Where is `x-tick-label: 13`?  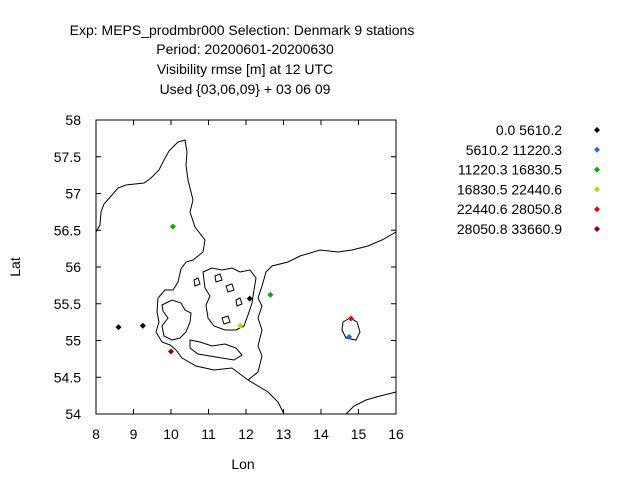 x-tick-label: 13 is located at coordinates (284, 434).